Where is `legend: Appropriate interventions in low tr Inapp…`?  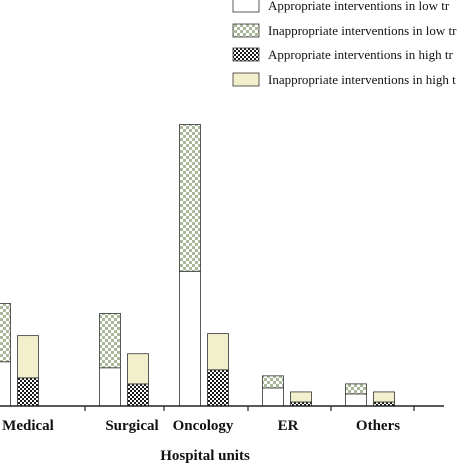
legend: Appropriate interventions in low tr Inapp… is located at coordinates (344, 43).